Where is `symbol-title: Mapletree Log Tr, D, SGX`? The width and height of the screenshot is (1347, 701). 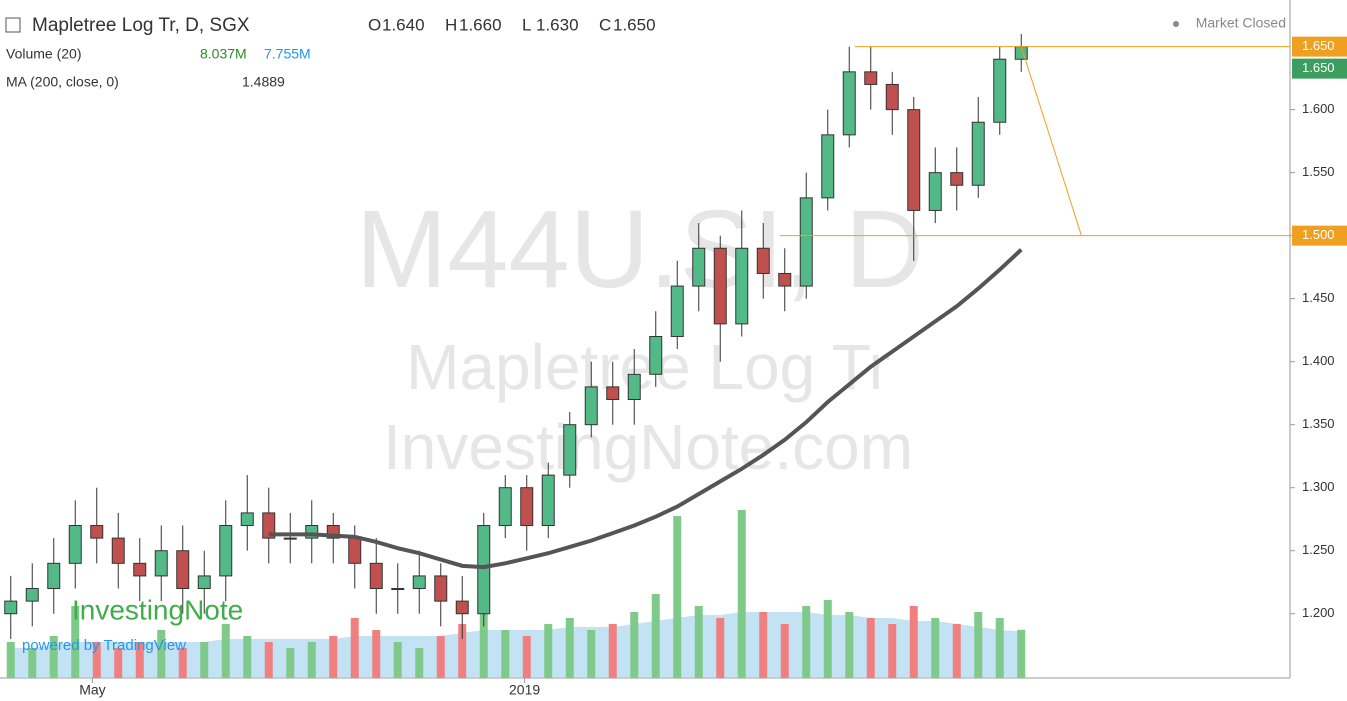 symbol-title: Mapletree Log Tr, D, SGX is located at coordinates (141, 25).